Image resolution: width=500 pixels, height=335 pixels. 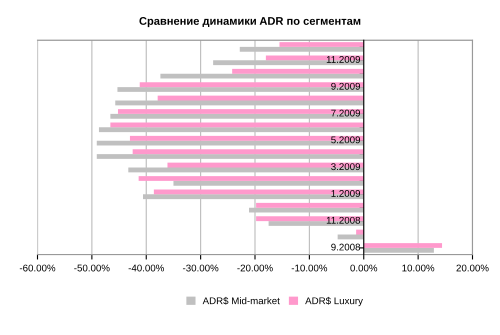 What do you see at coordinates (241, 300) in the screenshot?
I see `legend-label: ADR$ Mid-market` at bounding box center [241, 300].